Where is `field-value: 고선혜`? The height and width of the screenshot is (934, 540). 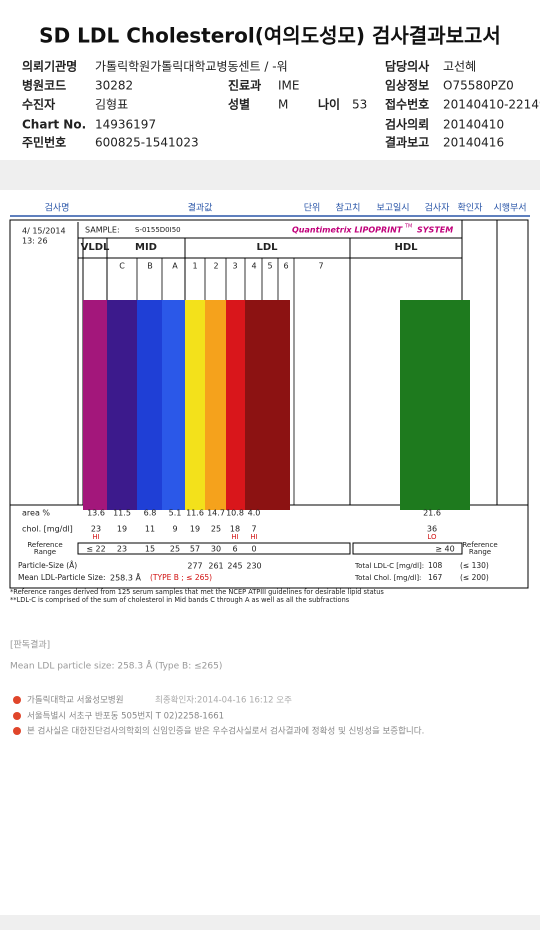 field-value: 고선혜 is located at coordinates (459, 67).